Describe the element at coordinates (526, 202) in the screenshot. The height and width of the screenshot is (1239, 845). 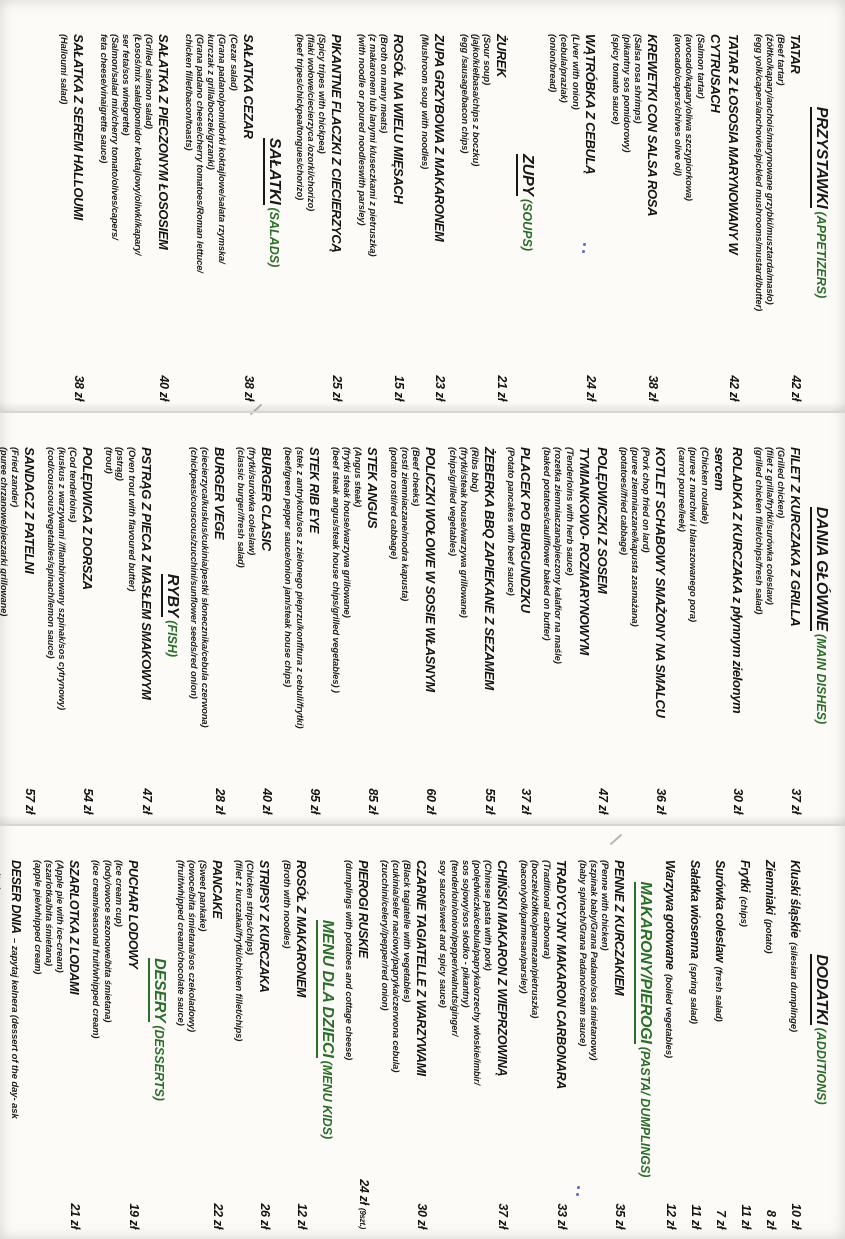
I see `section-header: ZUPY (SOUPS)` at that location.